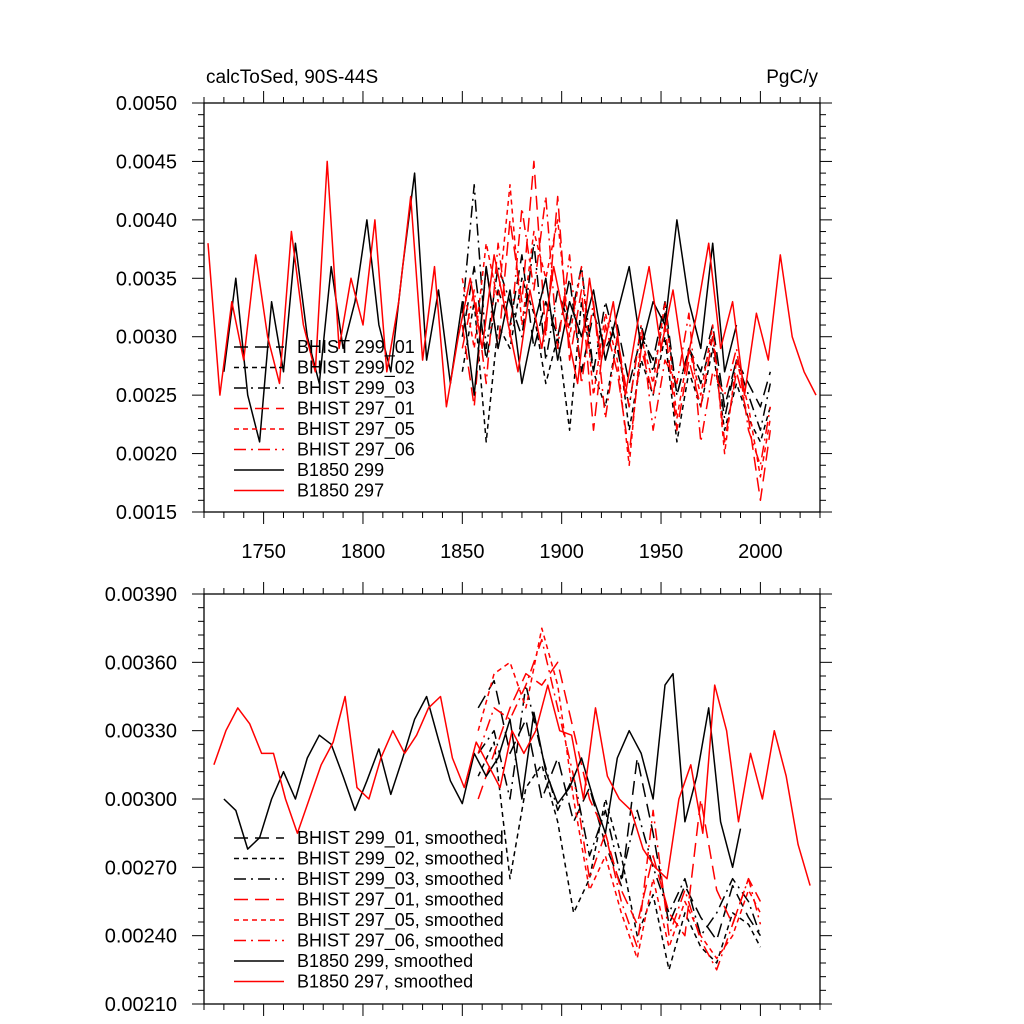  I want to click on y-tick-label: 0.0030, so click(146, 338).